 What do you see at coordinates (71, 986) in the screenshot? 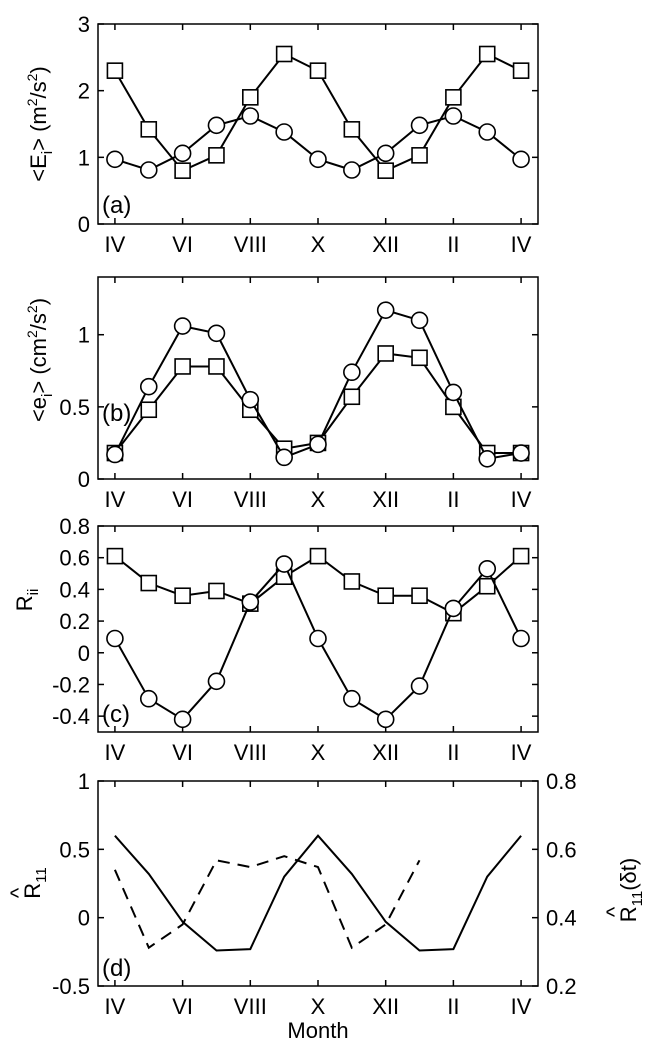
I see `panel-d-ytick-label-0: -0.5` at bounding box center [71, 986].